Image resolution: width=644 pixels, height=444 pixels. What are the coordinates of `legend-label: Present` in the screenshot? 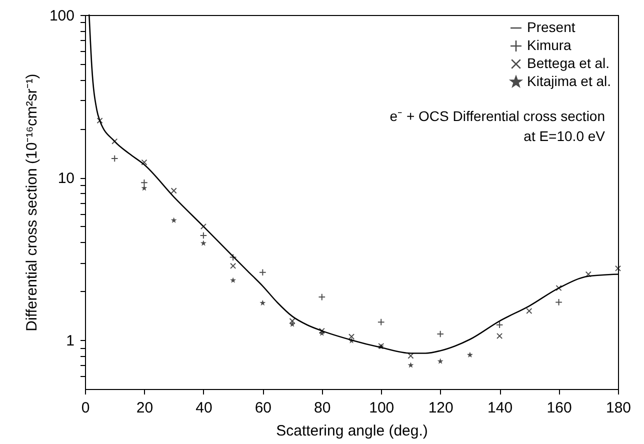 It's located at (551, 27).